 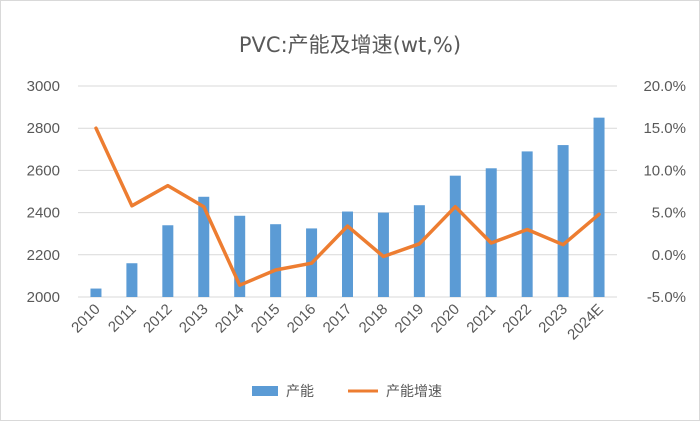 I want to click on right-tick-label: 15.0%, so click(x=664, y=128).